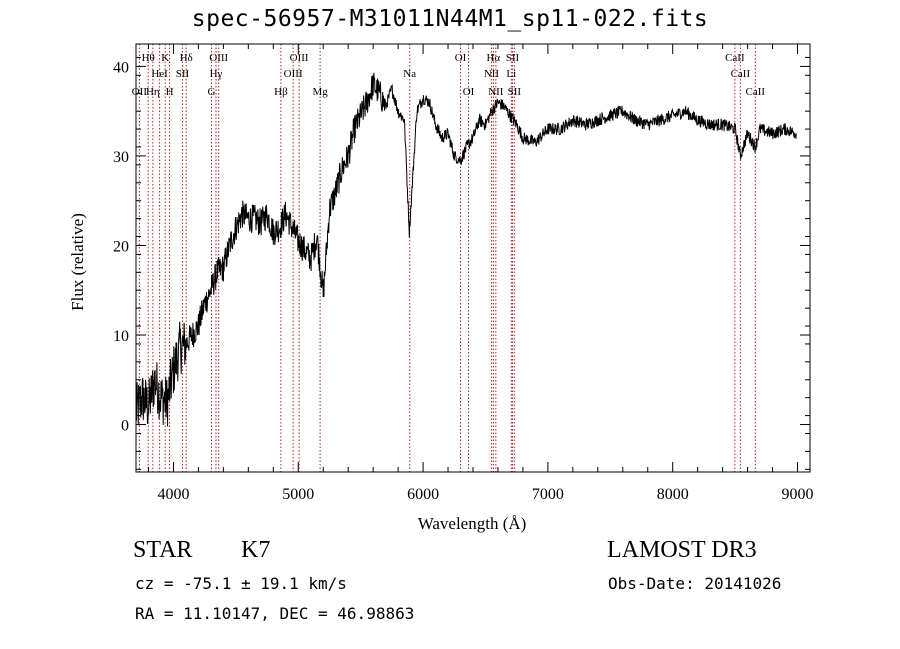 This screenshot has width=900, height=649. What do you see at coordinates (256, 550) in the screenshot?
I see `object-subclass: K7` at bounding box center [256, 550].